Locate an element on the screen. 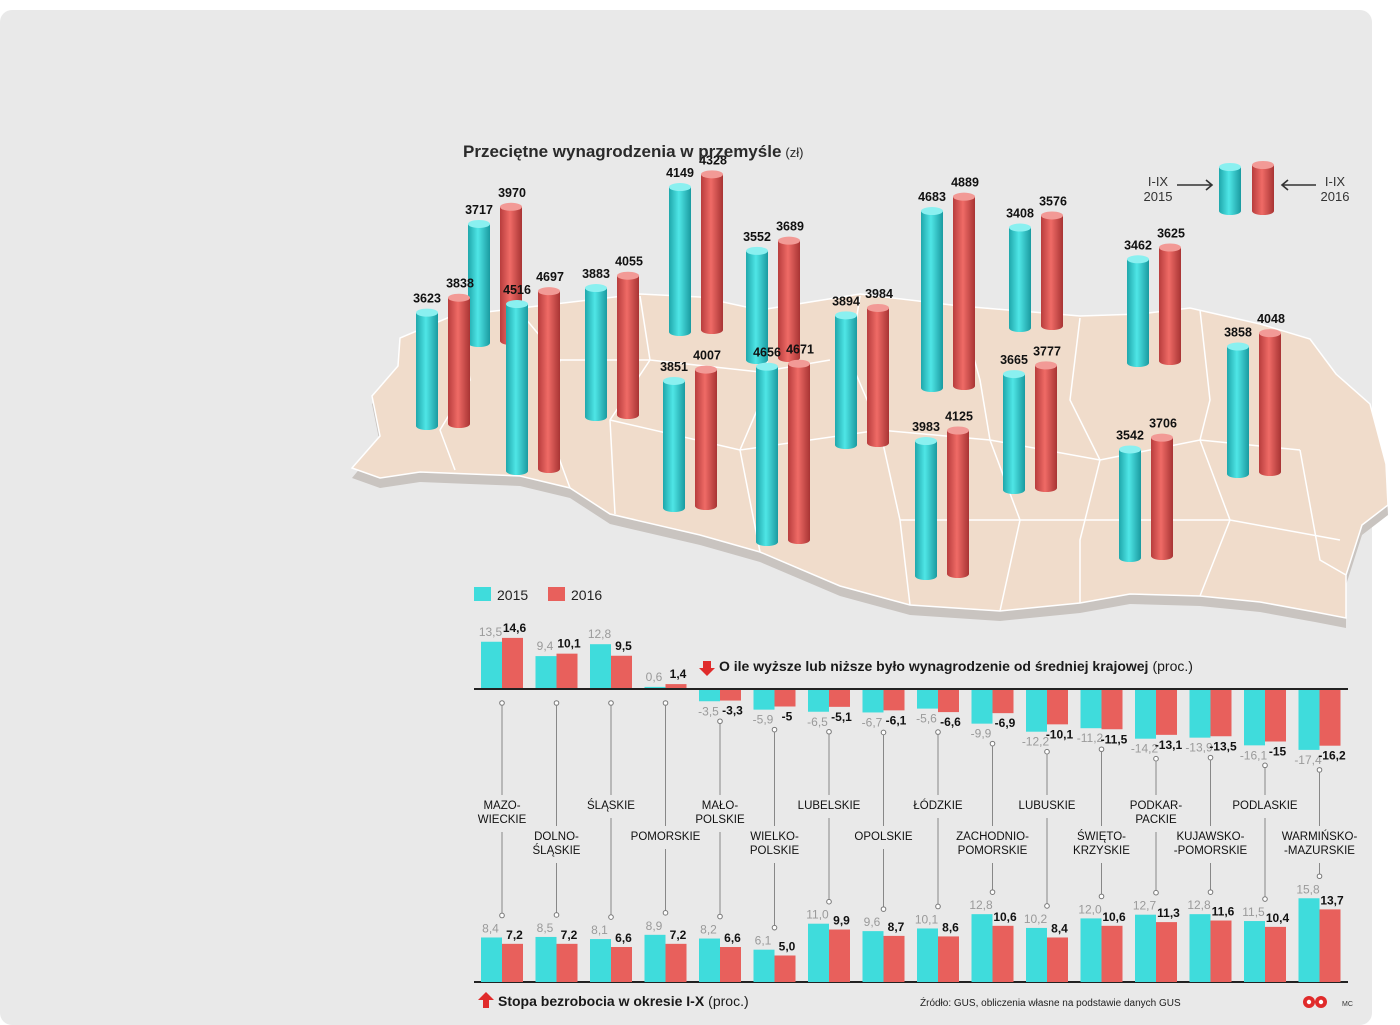  deviation-group: -13,9-13,5 is located at coordinates (1211, 722).